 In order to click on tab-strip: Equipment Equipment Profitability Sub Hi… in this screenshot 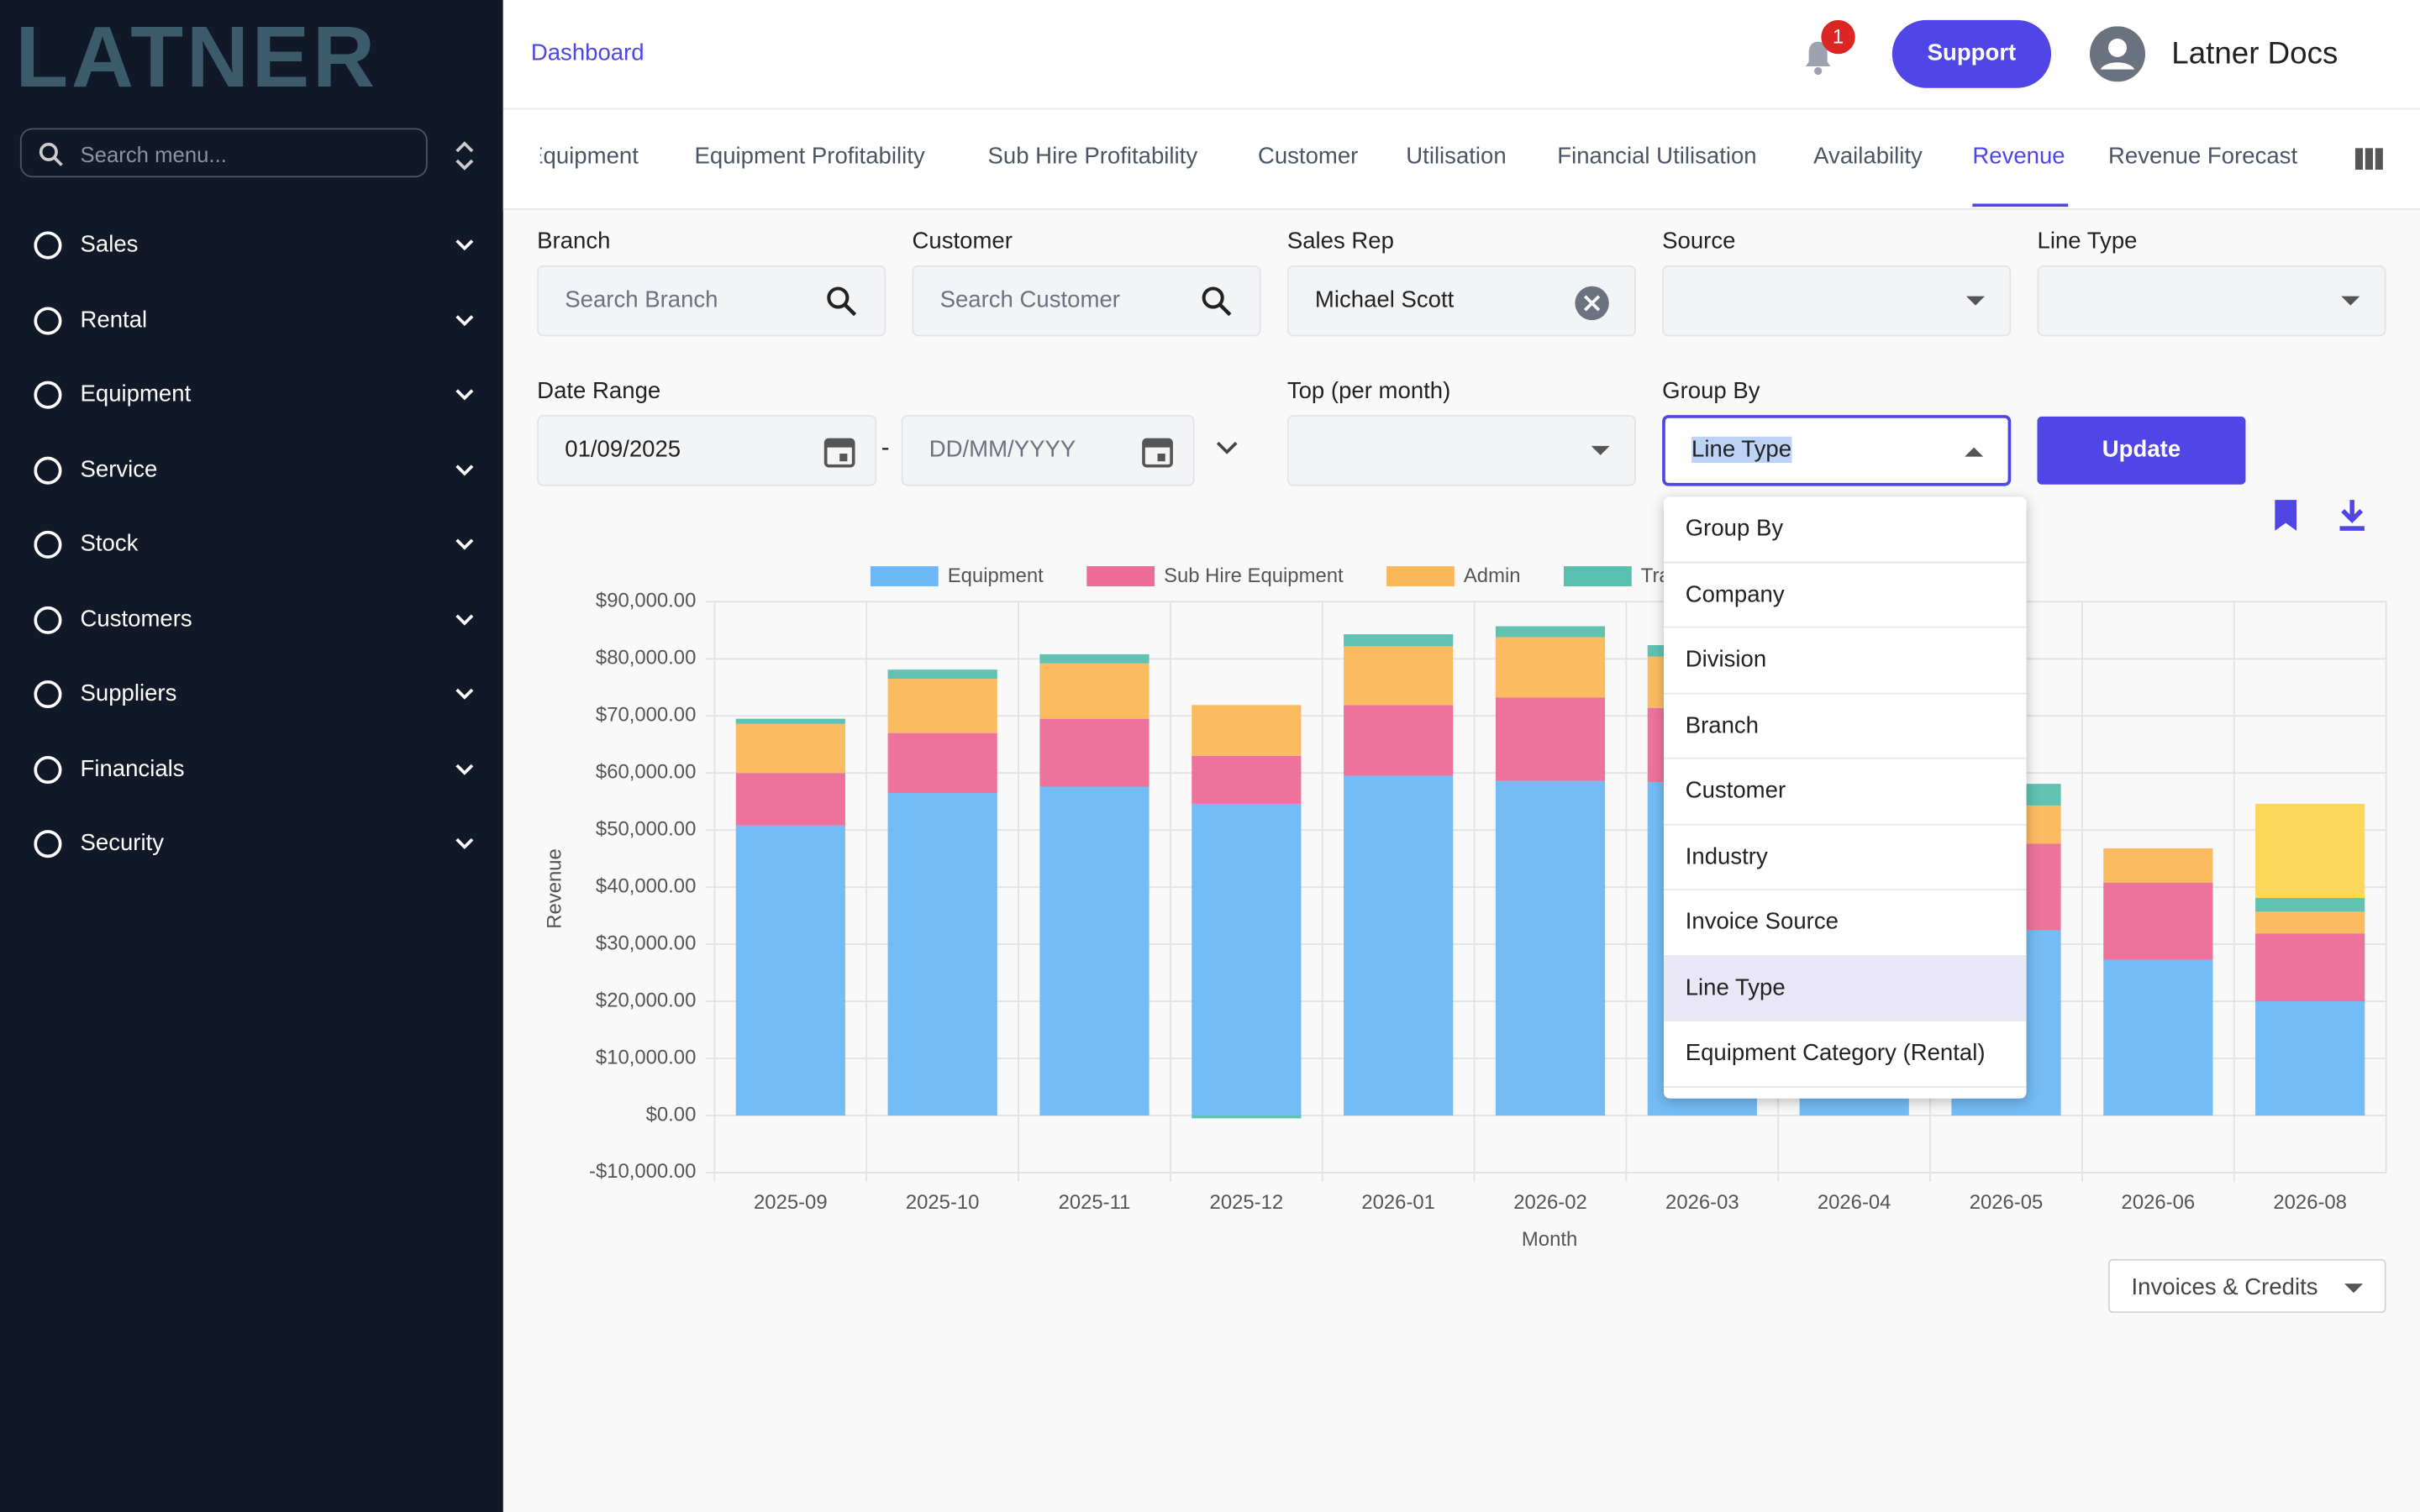, I will do `click(1450, 158)`.